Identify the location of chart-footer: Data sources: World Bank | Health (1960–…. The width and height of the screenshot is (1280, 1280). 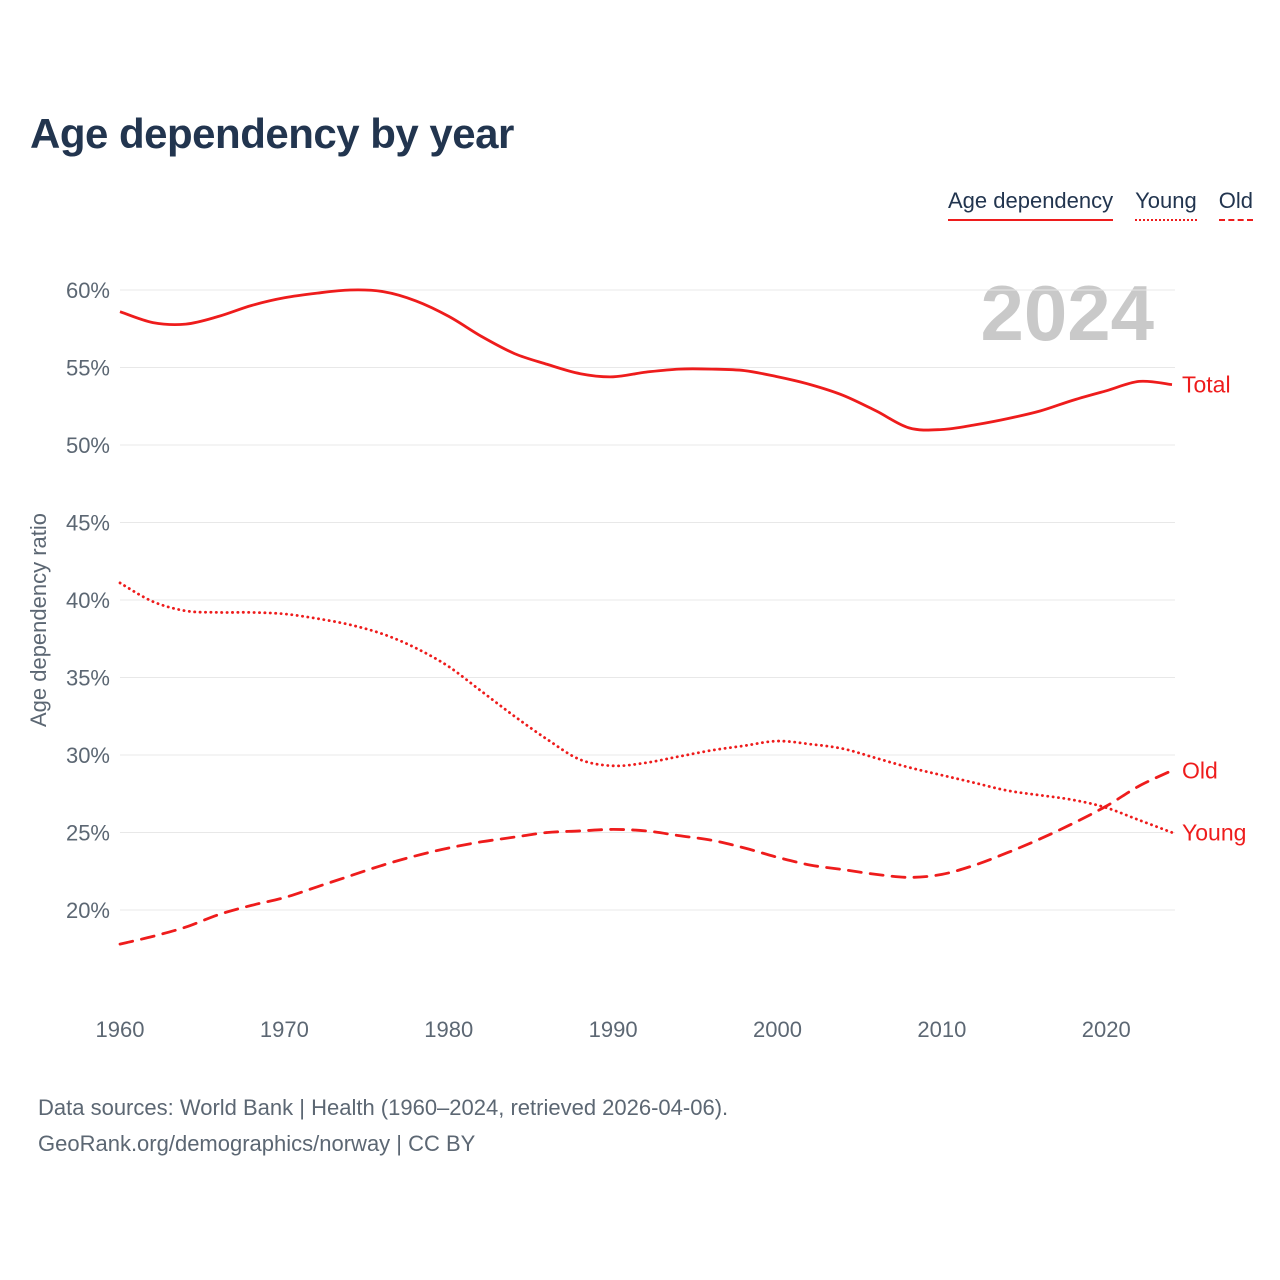
(383, 1126).